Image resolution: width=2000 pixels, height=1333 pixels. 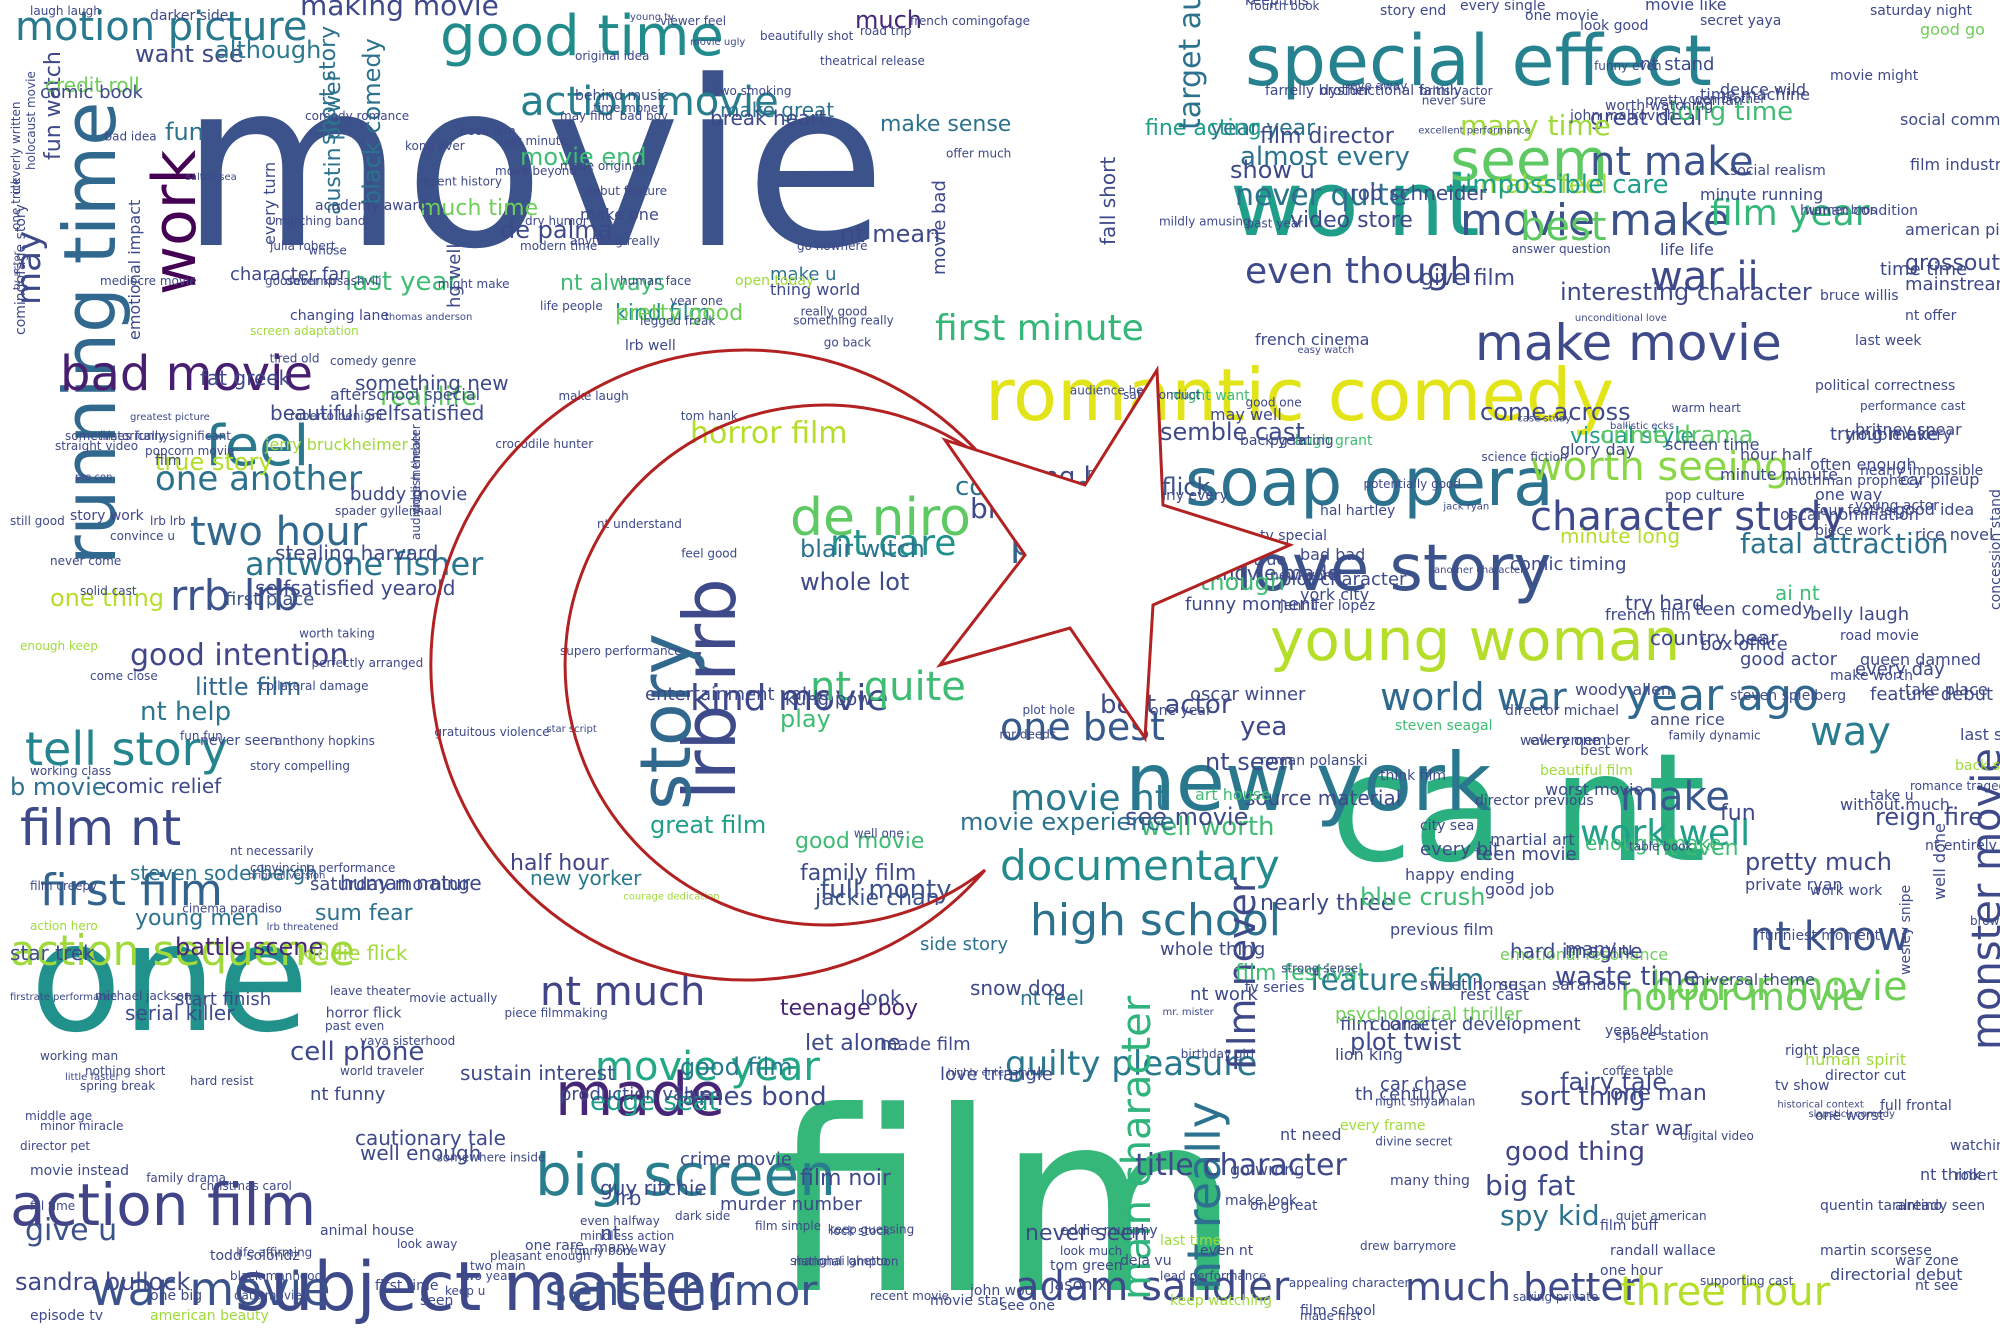 What do you see at coordinates (1750, 979) in the screenshot?
I see `word-universal-theme: universal theme` at bounding box center [1750, 979].